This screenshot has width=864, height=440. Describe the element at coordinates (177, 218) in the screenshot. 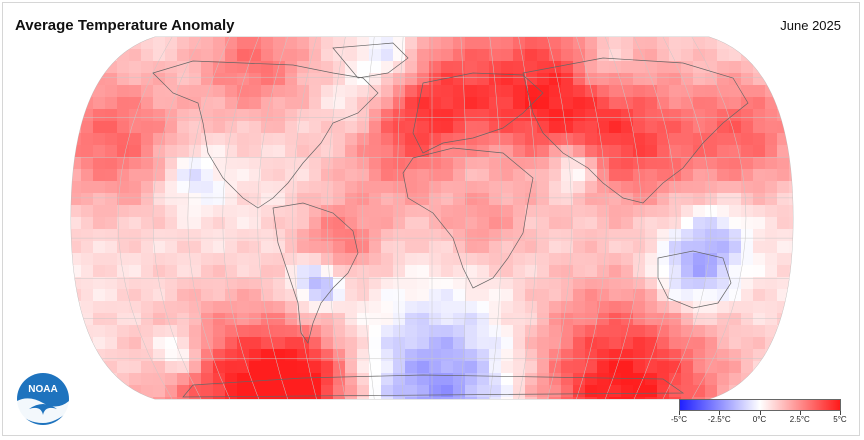

I see `meridian-line` at that location.